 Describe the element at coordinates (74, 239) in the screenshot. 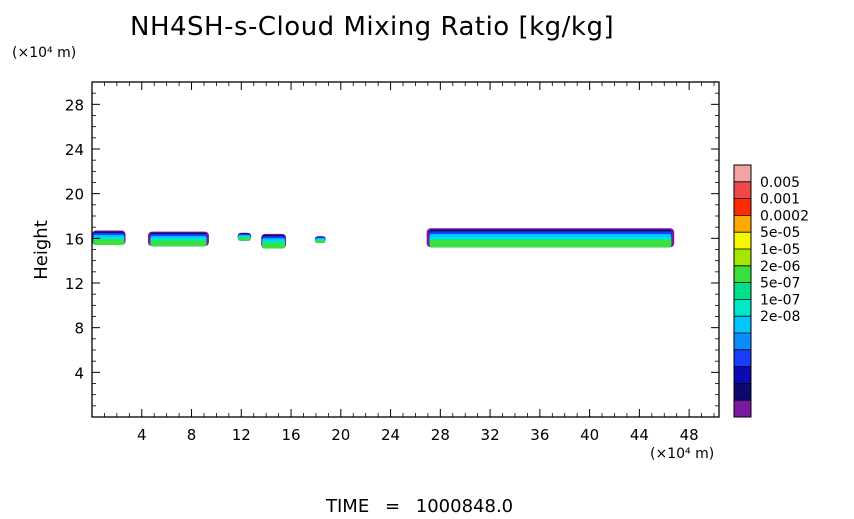

I see `y-tick-label: 16` at that location.